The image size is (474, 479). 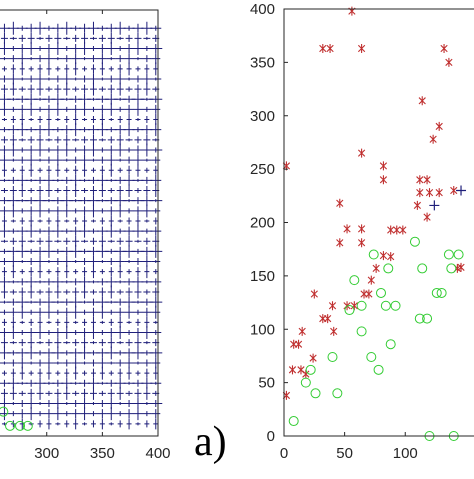 What do you see at coordinates (157, 453) in the screenshot?
I see `left-x-tick-label: 400` at bounding box center [157, 453].